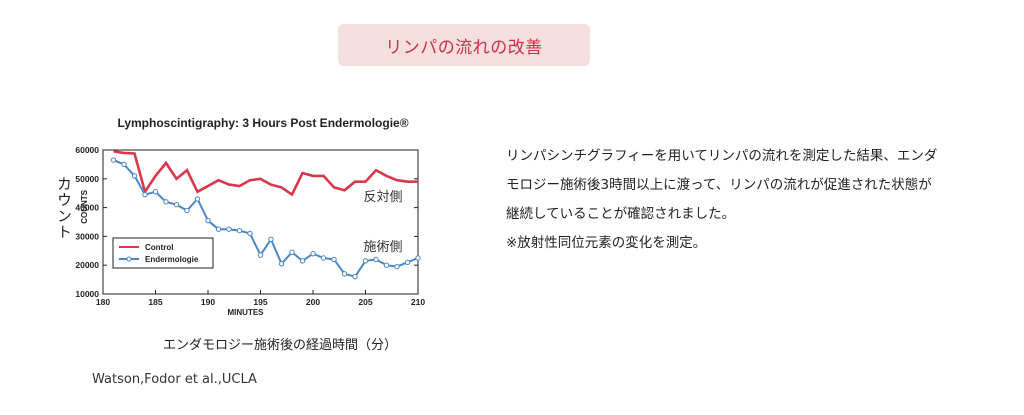 This screenshot has width=1024, height=415. I want to click on x-axis-label: MINUTES, so click(246, 312).